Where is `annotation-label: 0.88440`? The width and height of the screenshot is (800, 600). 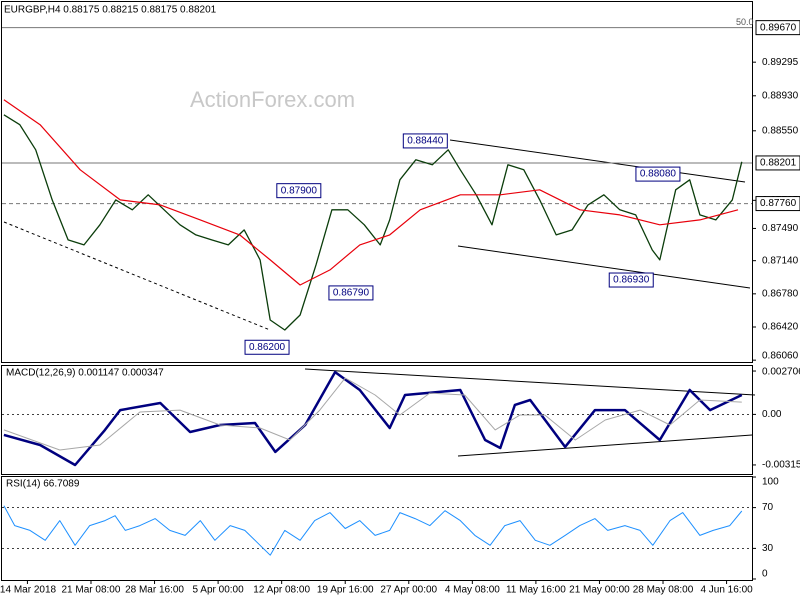
annotation-label: 0.88440 is located at coordinates (425, 141).